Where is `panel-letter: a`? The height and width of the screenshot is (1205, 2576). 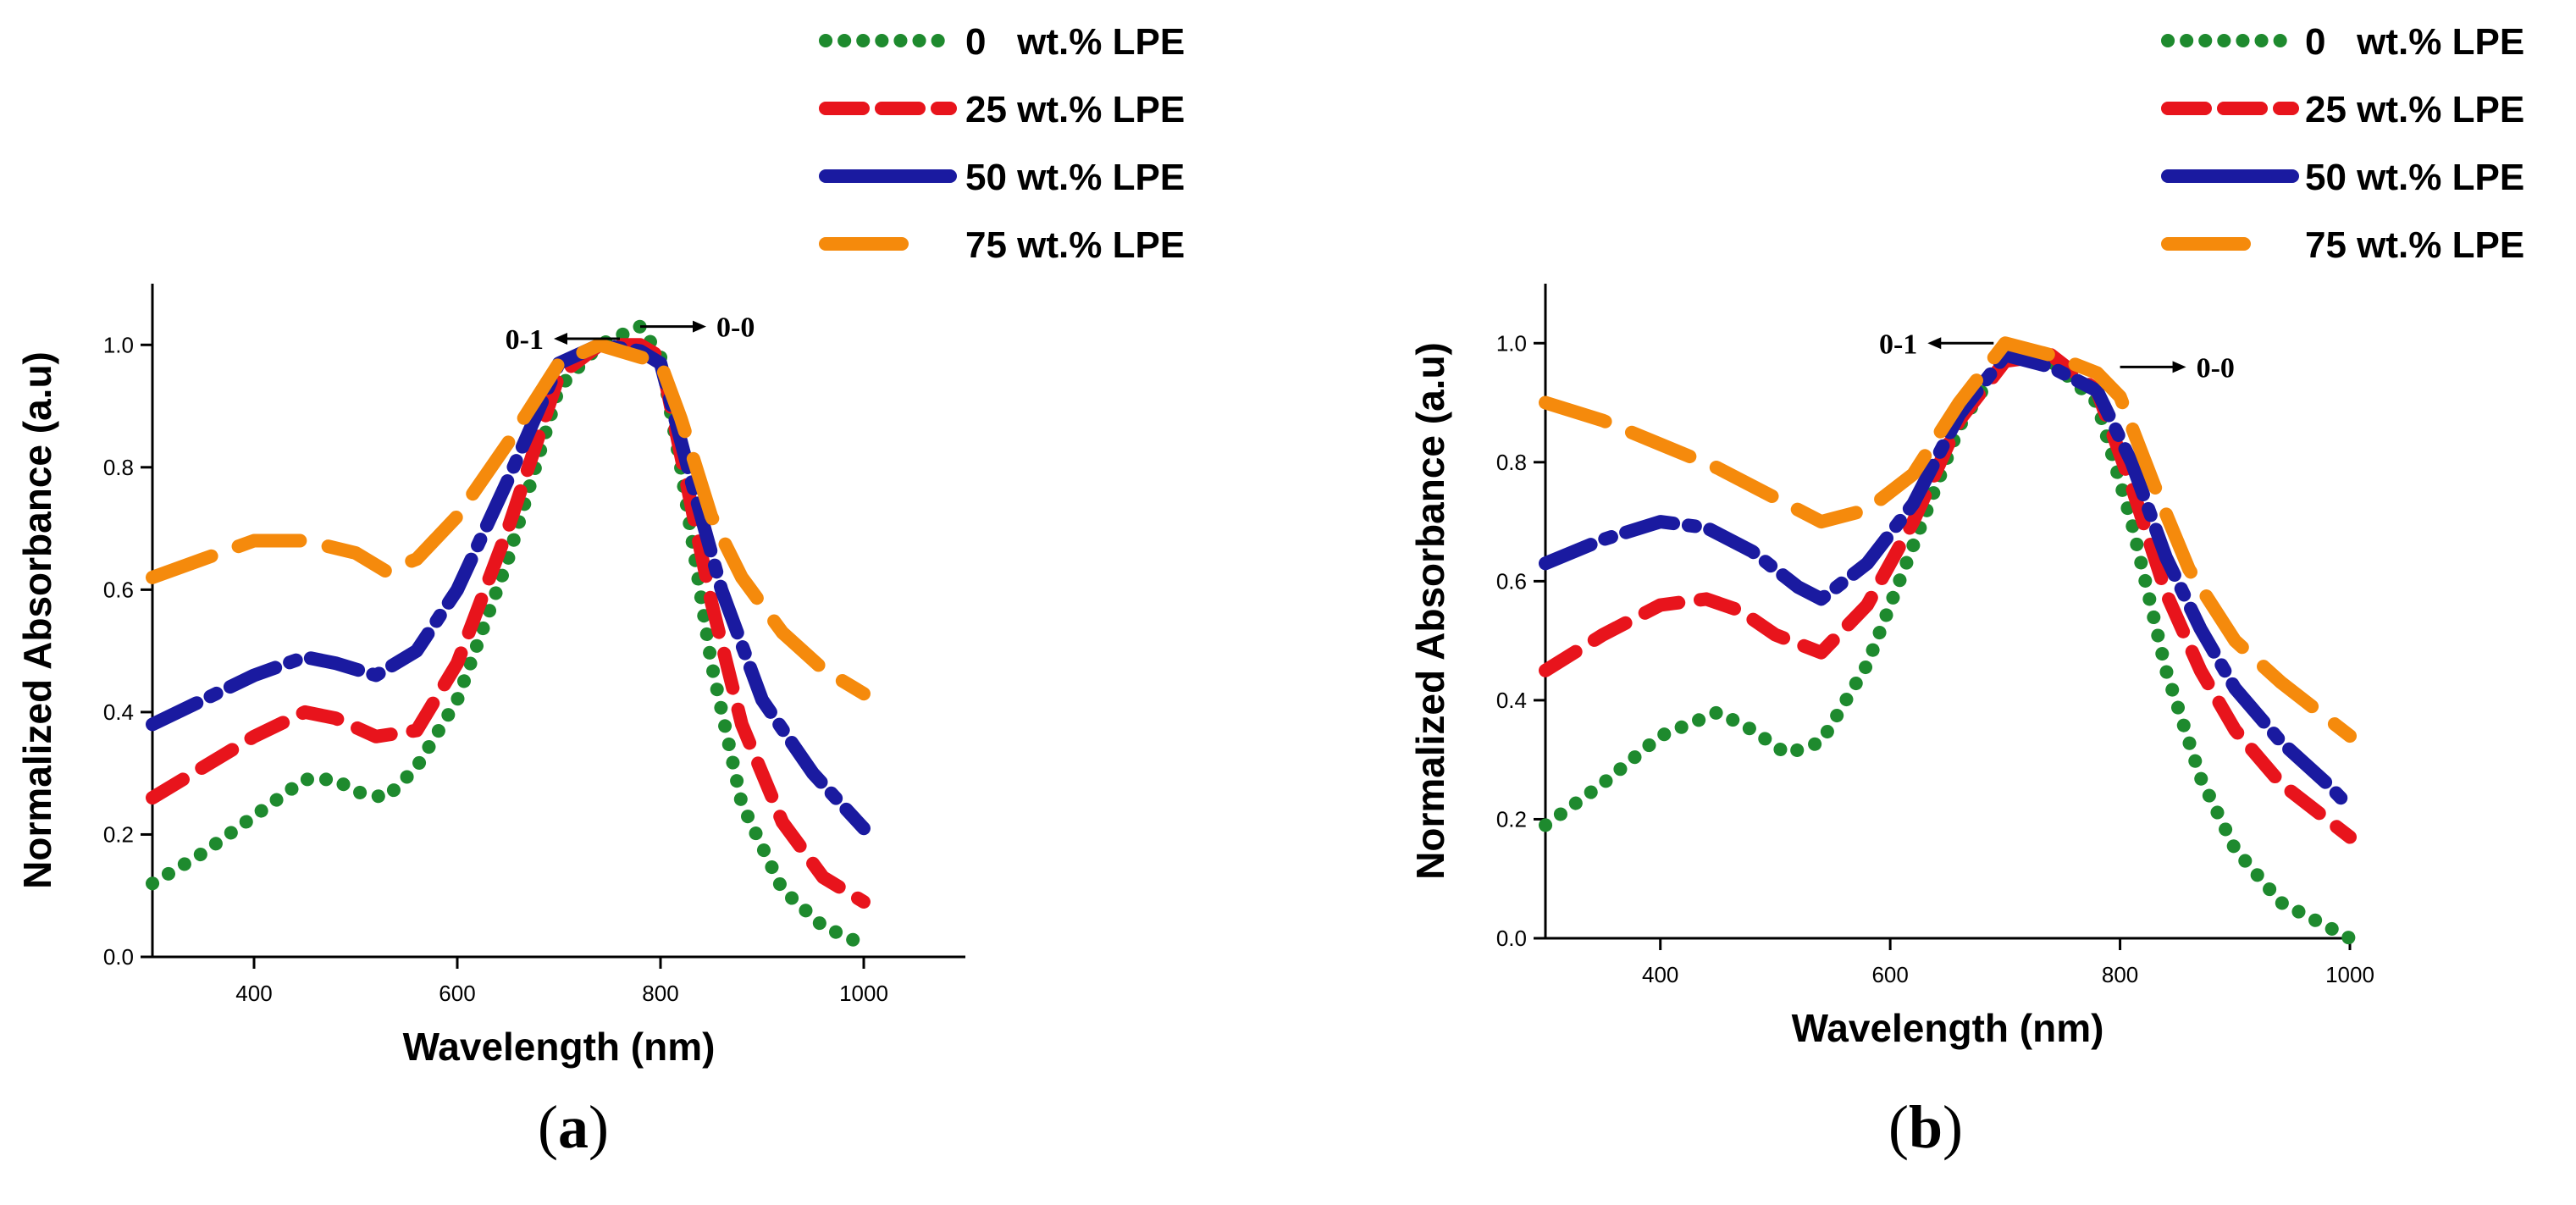 panel-letter: a is located at coordinates (573, 1127).